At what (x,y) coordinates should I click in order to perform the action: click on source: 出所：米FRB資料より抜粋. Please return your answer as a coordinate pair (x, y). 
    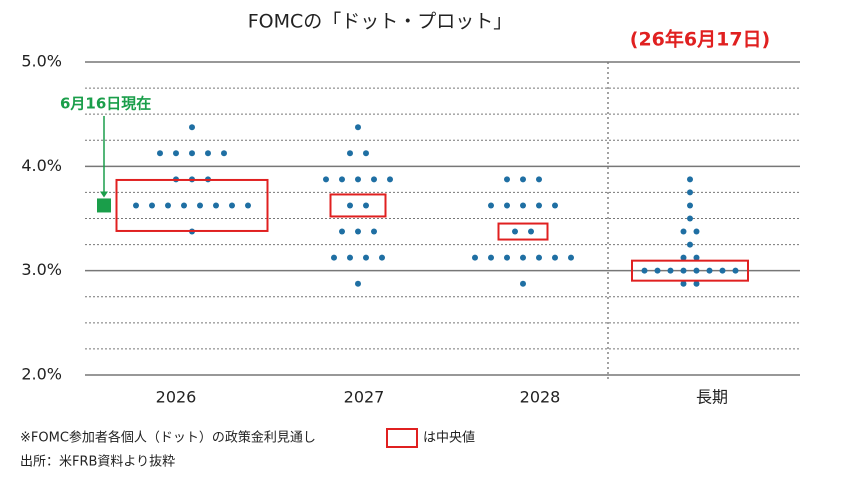
    Looking at the image, I should click on (97, 462).